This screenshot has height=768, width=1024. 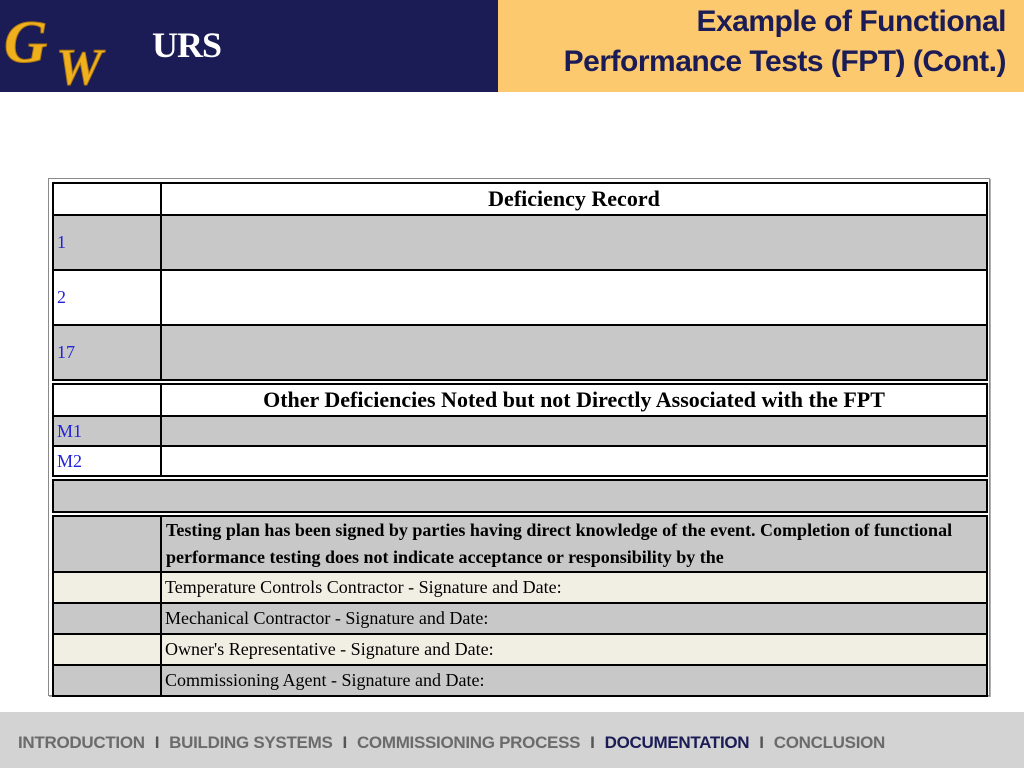 I want to click on row-id: 1, so click(x=107, y=242).